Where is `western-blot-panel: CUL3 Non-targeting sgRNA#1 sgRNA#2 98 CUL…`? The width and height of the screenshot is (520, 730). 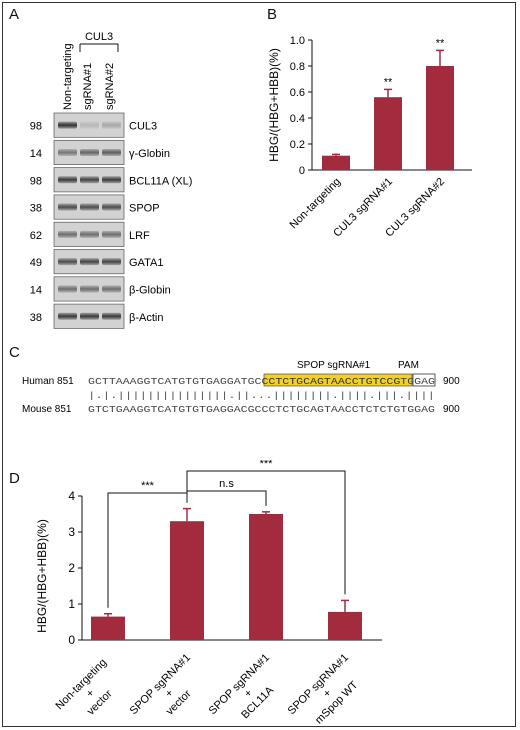 western-blot-panel: CUL3 Non-targeting sgRNA#1 sgRNA#2 98 CUL… is located at coordinates (111, 180).